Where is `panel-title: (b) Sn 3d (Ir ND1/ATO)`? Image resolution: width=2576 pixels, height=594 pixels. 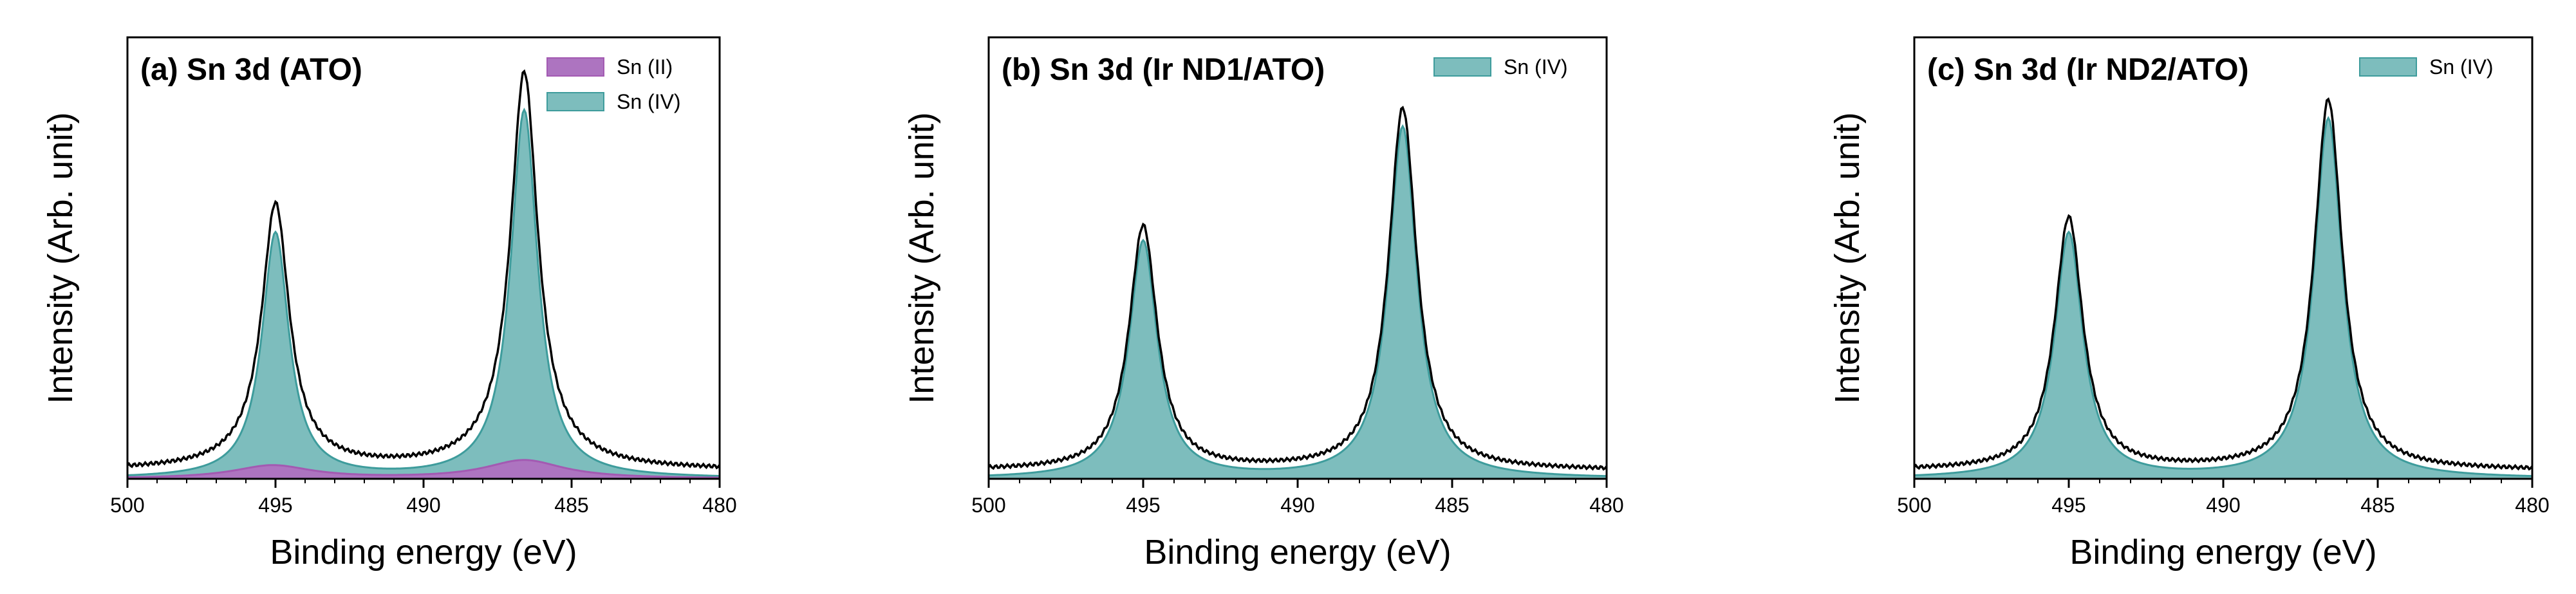 panel-title: (b) Sn 3d (Ir ND1/ATO) is located at coordinates (1163, 70).